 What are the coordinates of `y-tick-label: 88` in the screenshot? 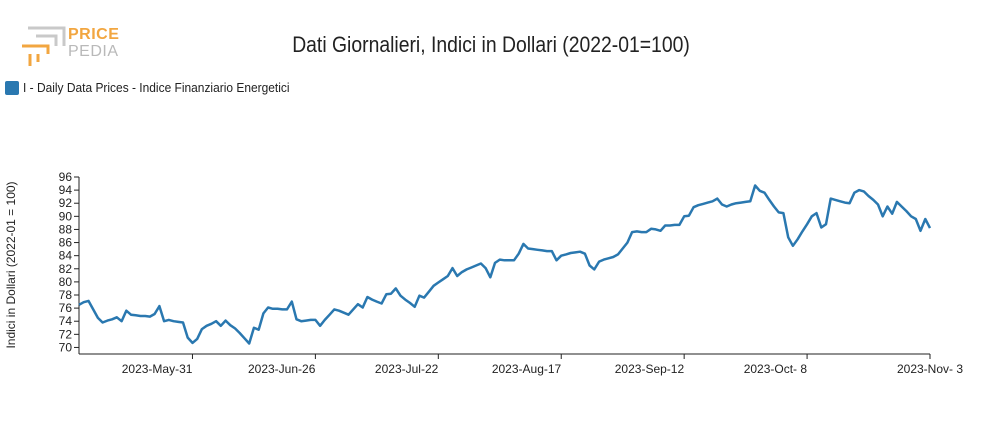 It's located at (66, 229).